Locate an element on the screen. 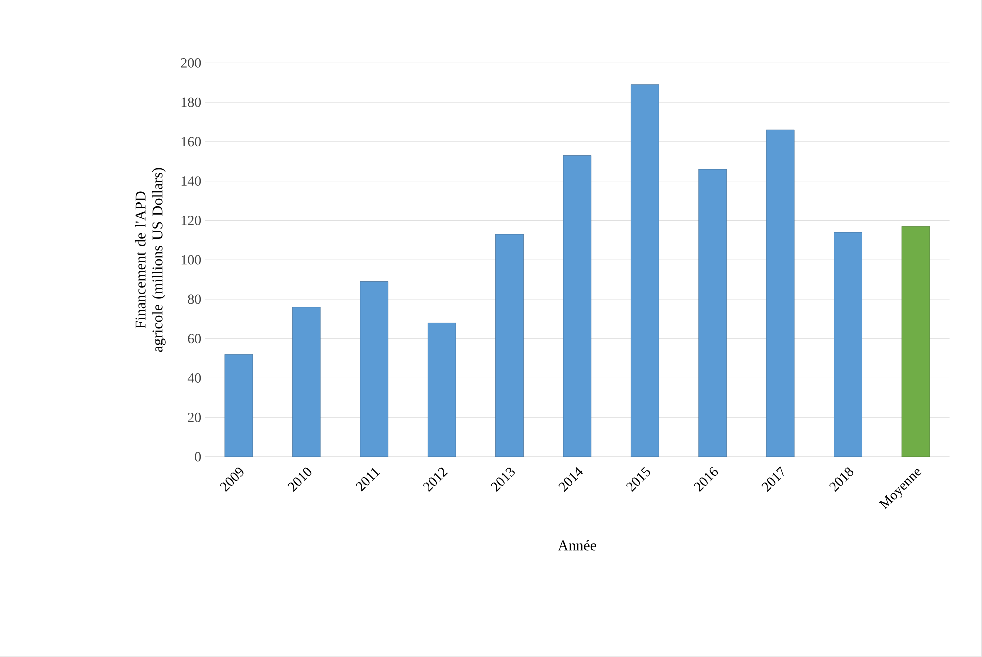 Image resolution: width=982 pixels, height=657 pixels. y-tick-label: 60 is located at coordinates (195, 339).